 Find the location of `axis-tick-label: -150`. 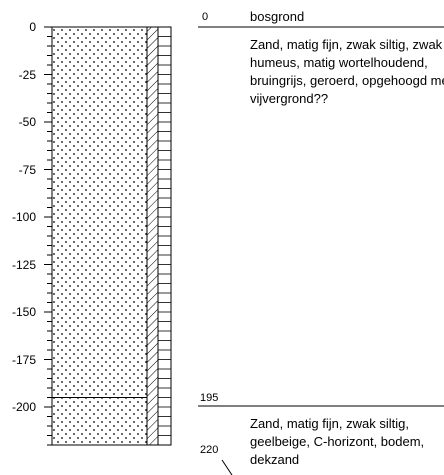

axis-tick-label: -150 is located at coordinates (23, 312).